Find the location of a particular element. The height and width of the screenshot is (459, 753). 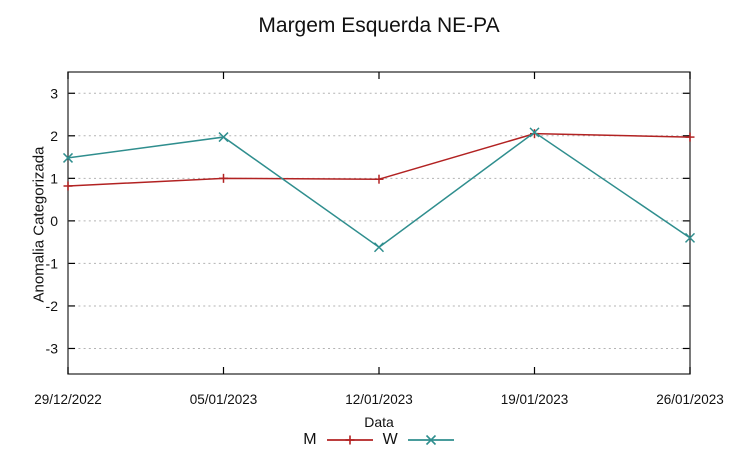

legend-item-m: M is located at coordinates (338, 440).